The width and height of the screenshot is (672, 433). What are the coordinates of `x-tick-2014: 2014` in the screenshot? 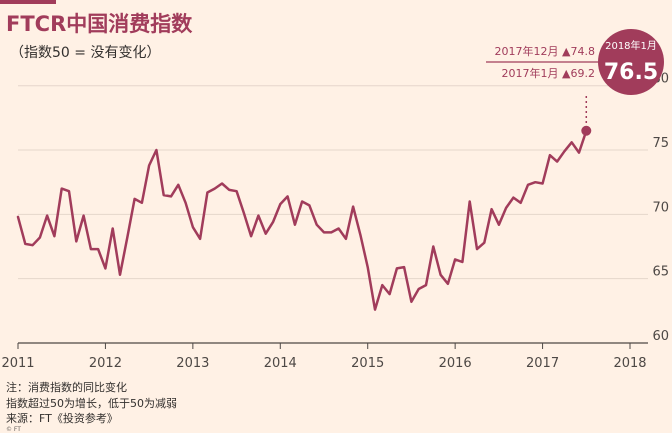 It's located at (280, 363).